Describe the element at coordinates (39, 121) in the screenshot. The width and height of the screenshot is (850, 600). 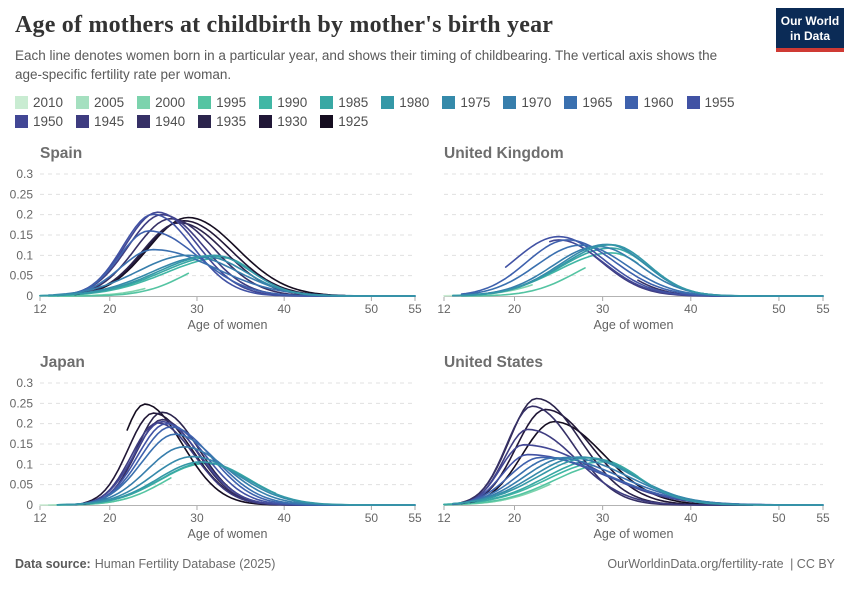
I see `legend-item-1950: 1950` at that location.